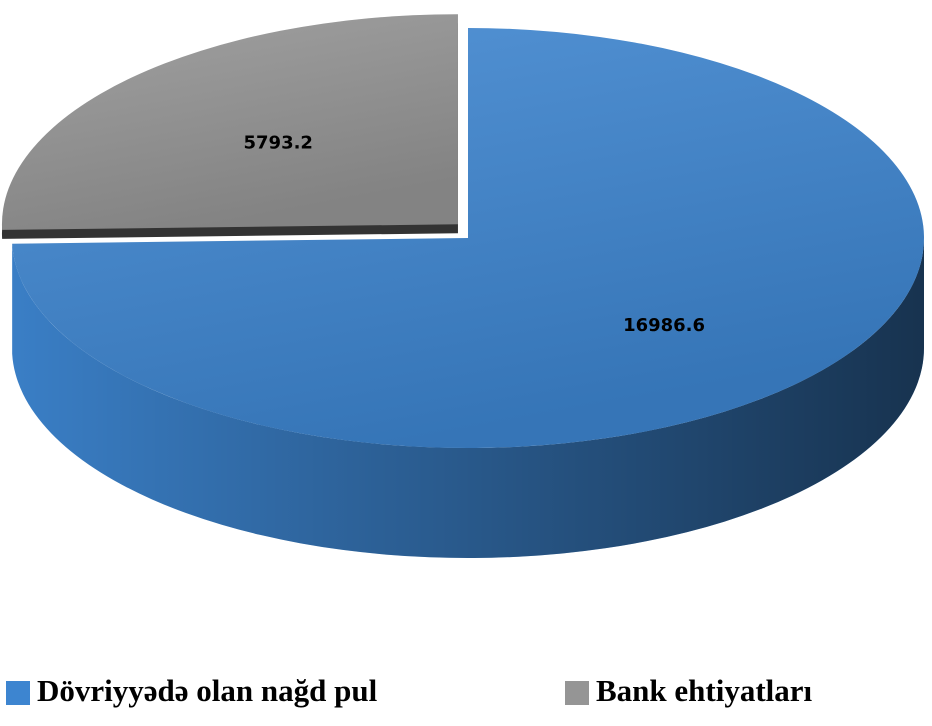 Image resolution: width=932 pixels, height=726 pixels. What do you see at coordinates (229, 122) in the screenshot?
I see `slice-top-shade` at bounding box center [229, 122].